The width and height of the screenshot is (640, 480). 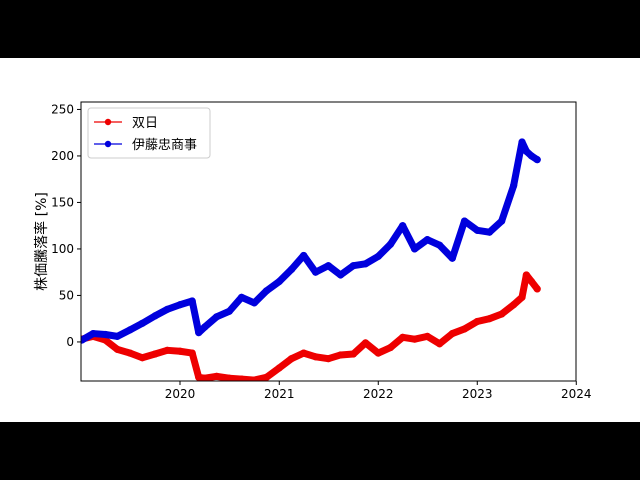 I want to click on y-tick-label: 150, so click(x=62, y=202).